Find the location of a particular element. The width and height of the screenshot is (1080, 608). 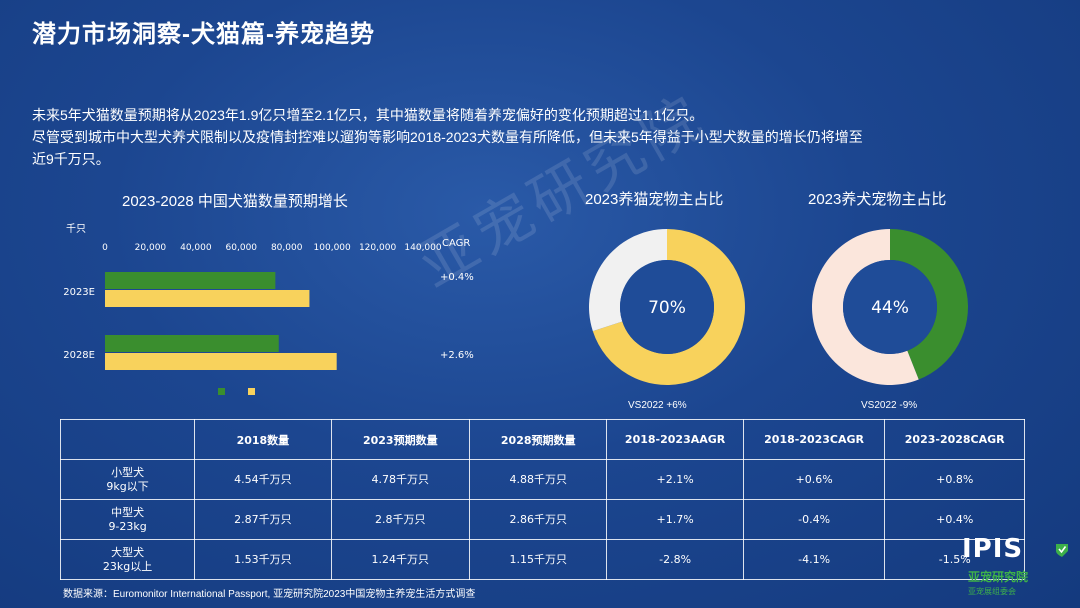

unit-label: 千只 is located at coordinates (76, 229).